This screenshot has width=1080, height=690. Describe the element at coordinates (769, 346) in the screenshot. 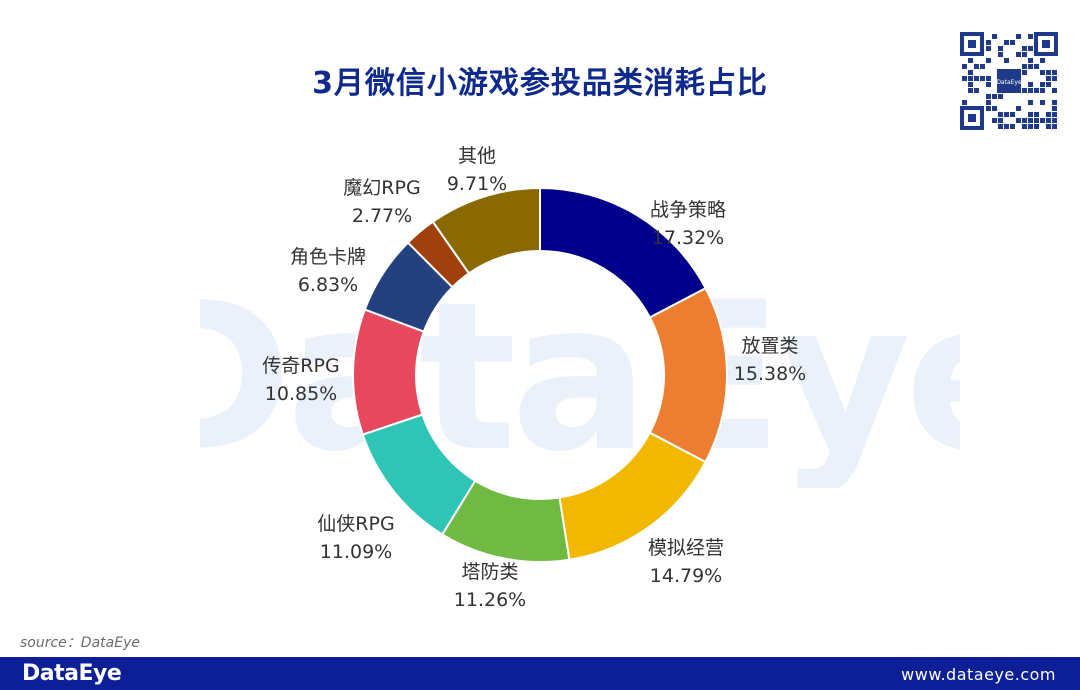

I see `slice-name-label: 放置类` at that location.